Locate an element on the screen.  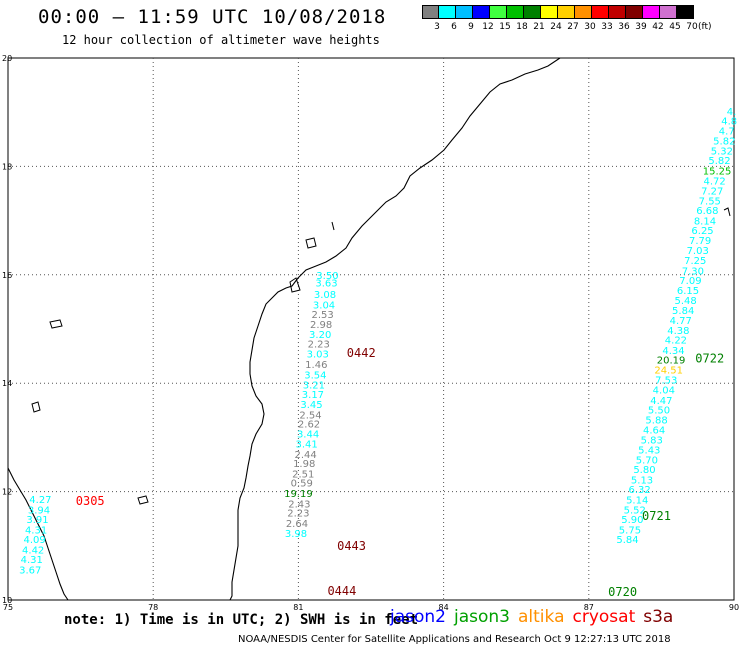
wave-height-value: 5.13 is located at coordinates (642, 480).